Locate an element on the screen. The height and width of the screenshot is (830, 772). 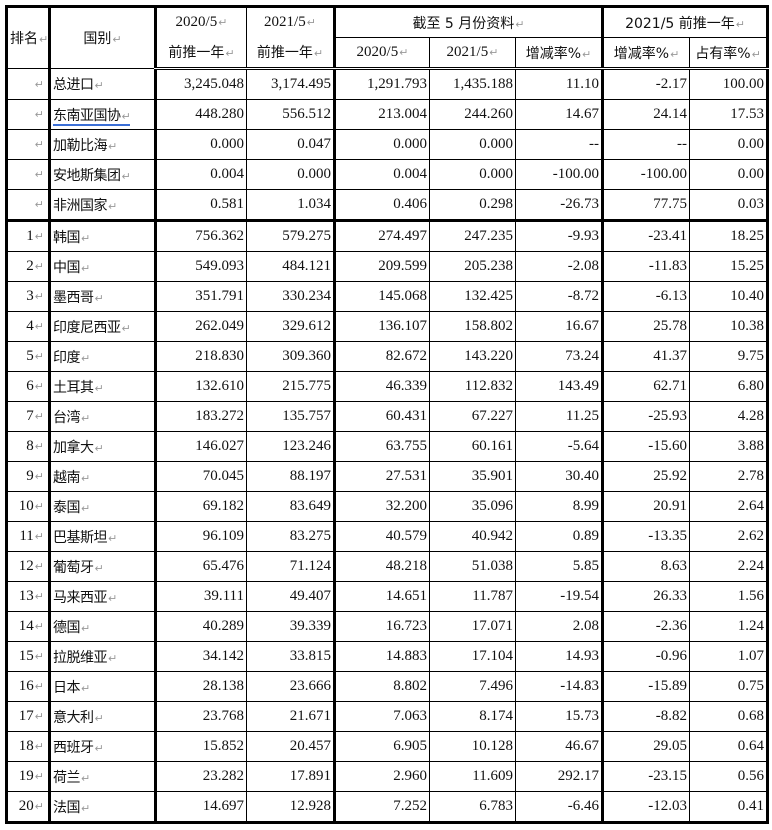
value-ytd-change: -5.64 is located at coordinates (559, 446).